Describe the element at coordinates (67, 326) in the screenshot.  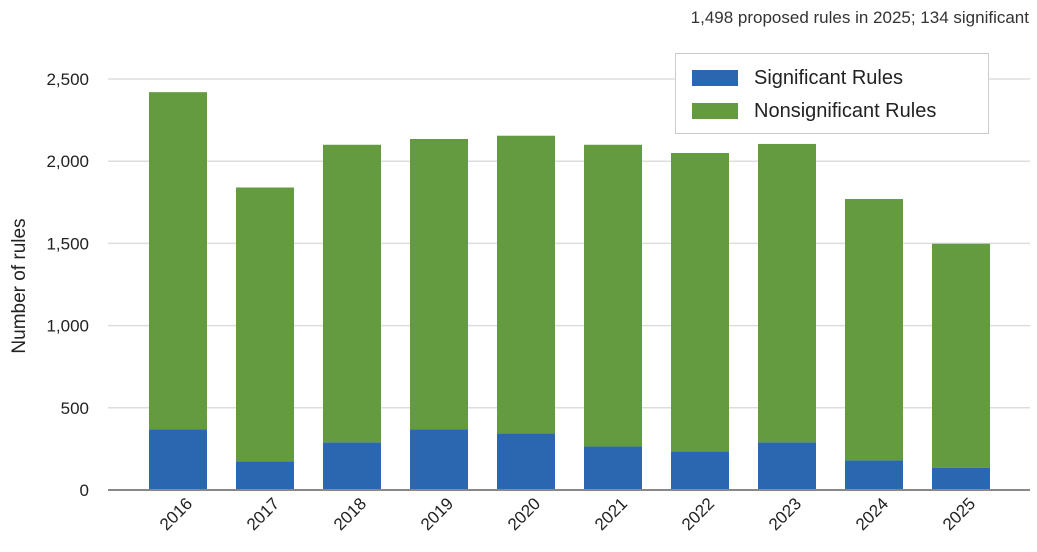
I see `y-tick-label: 1,000` at that location.